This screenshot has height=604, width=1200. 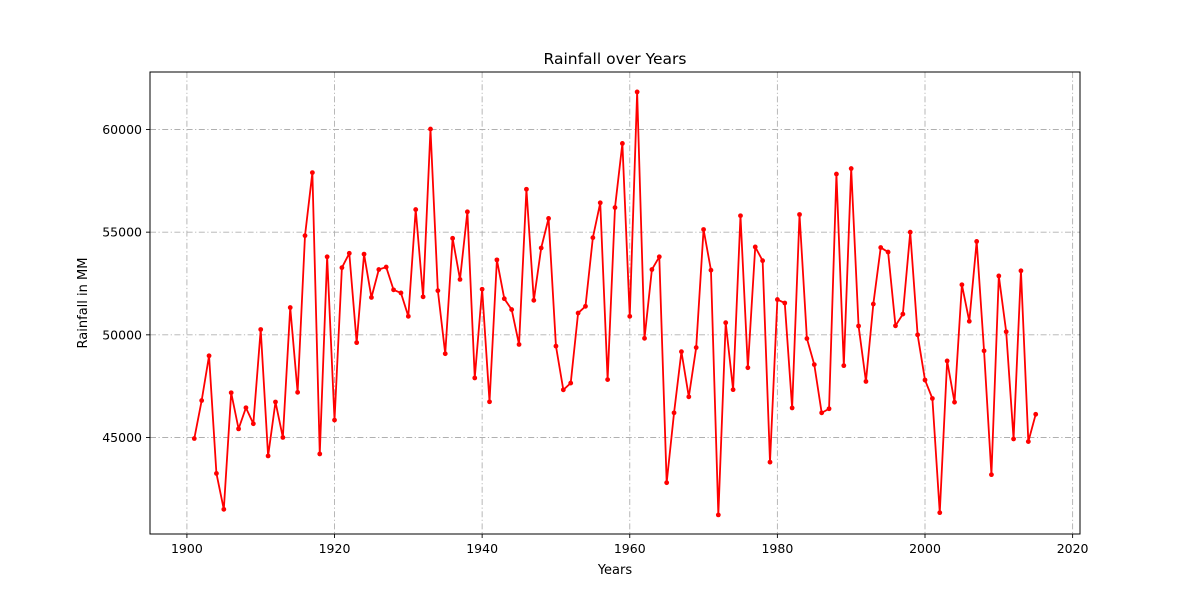 I want to click on y-axis-label: Rainfall in MM, so click(x=83, y=303).